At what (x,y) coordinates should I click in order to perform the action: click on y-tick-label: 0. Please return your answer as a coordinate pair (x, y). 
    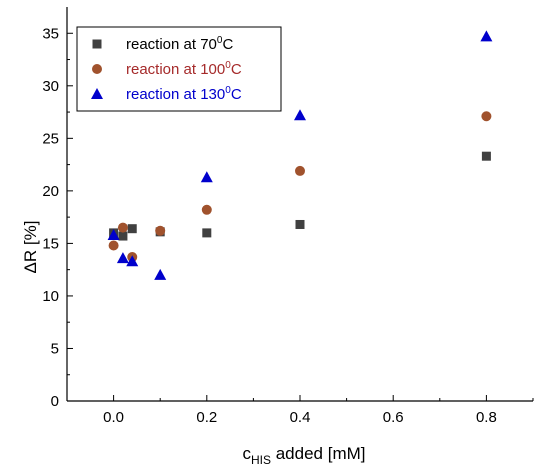
    Looking at the image, I should click on (55, 401).